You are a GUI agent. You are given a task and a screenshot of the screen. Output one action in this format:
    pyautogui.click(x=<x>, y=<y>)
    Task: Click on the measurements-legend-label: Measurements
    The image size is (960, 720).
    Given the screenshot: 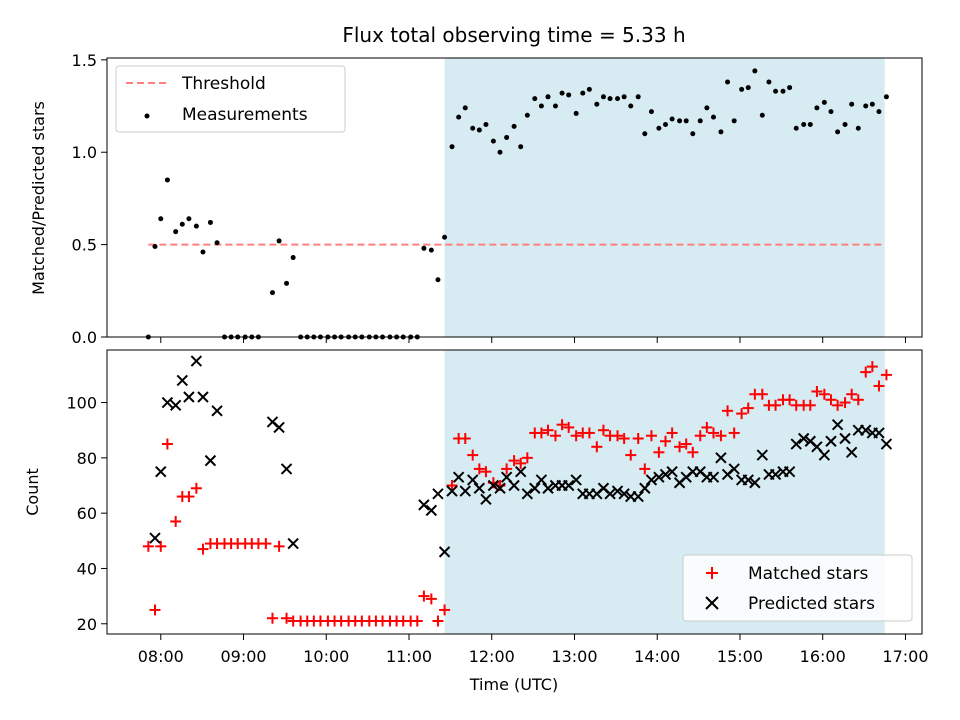 What is the action you would take?
    pyautogui.click(x=245, y=115)
    